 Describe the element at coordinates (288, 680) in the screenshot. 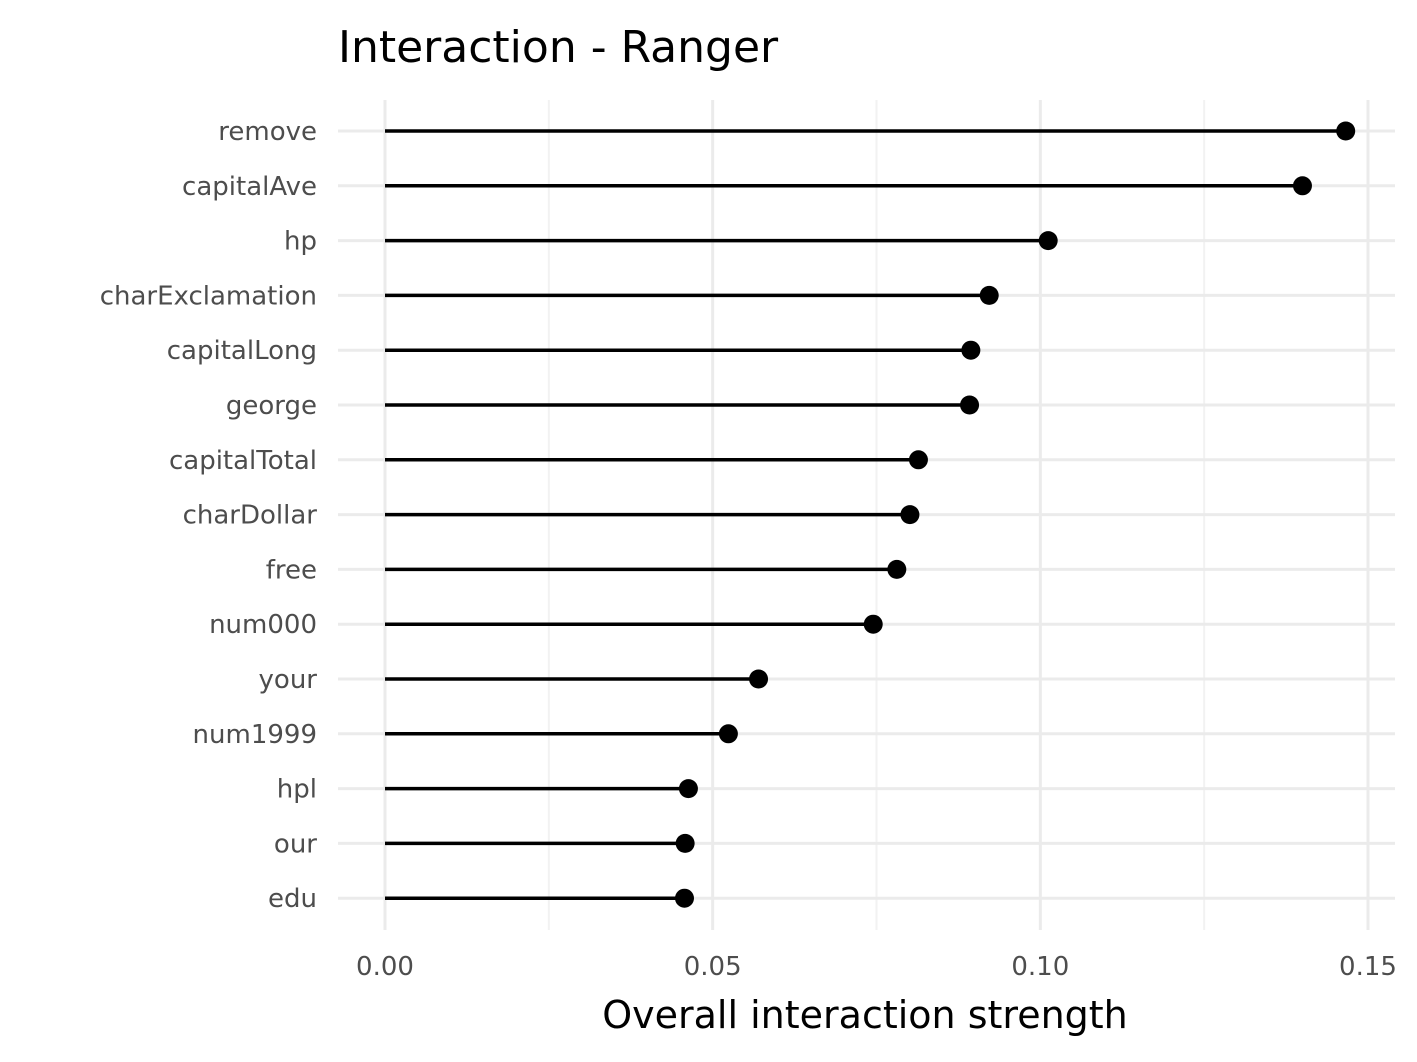

I see `y-tick-label: your` at that location.